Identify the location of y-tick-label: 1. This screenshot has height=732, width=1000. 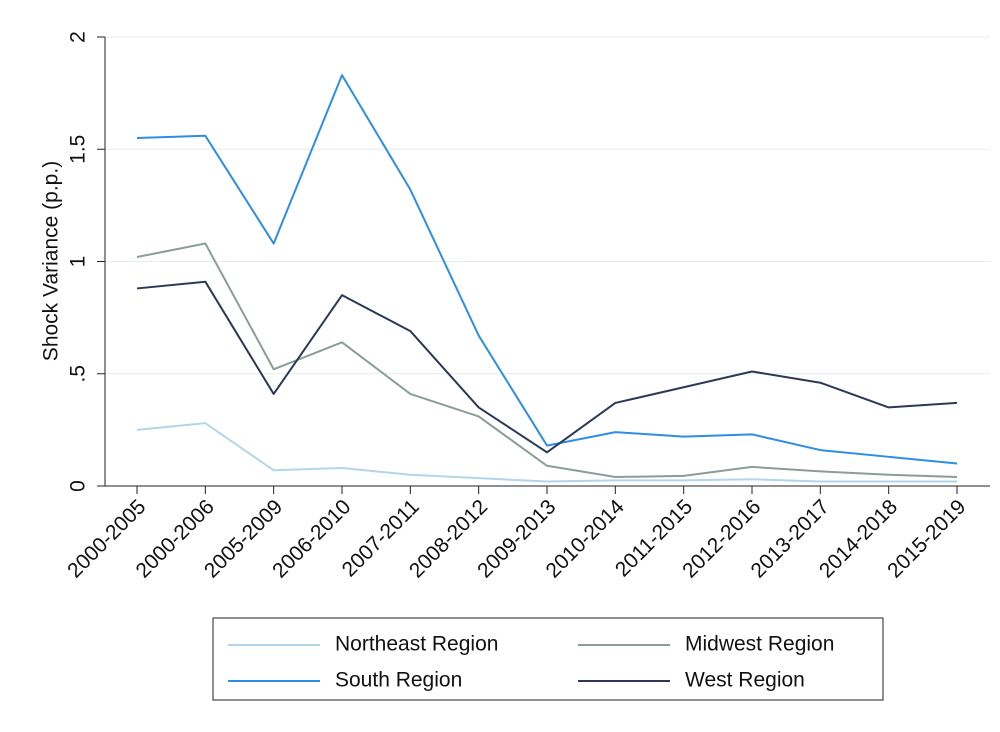
(78, 262).